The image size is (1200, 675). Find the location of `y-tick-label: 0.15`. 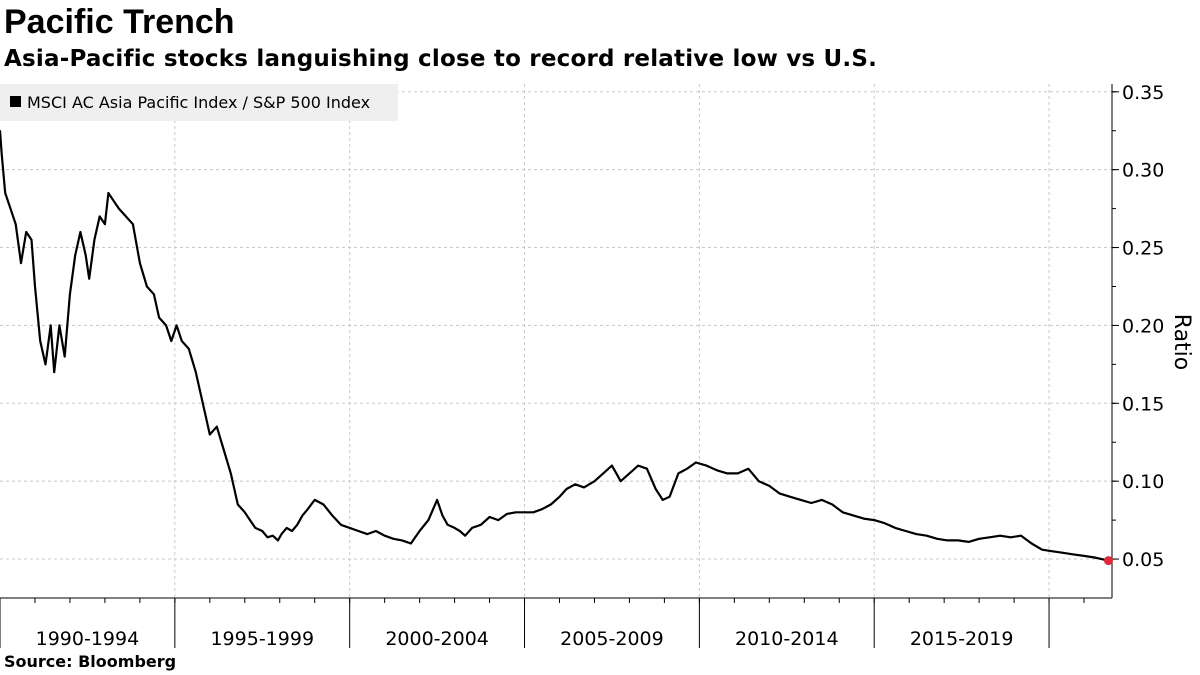

y-tick-label: 0.15 is located at coordinates (1143, 404).